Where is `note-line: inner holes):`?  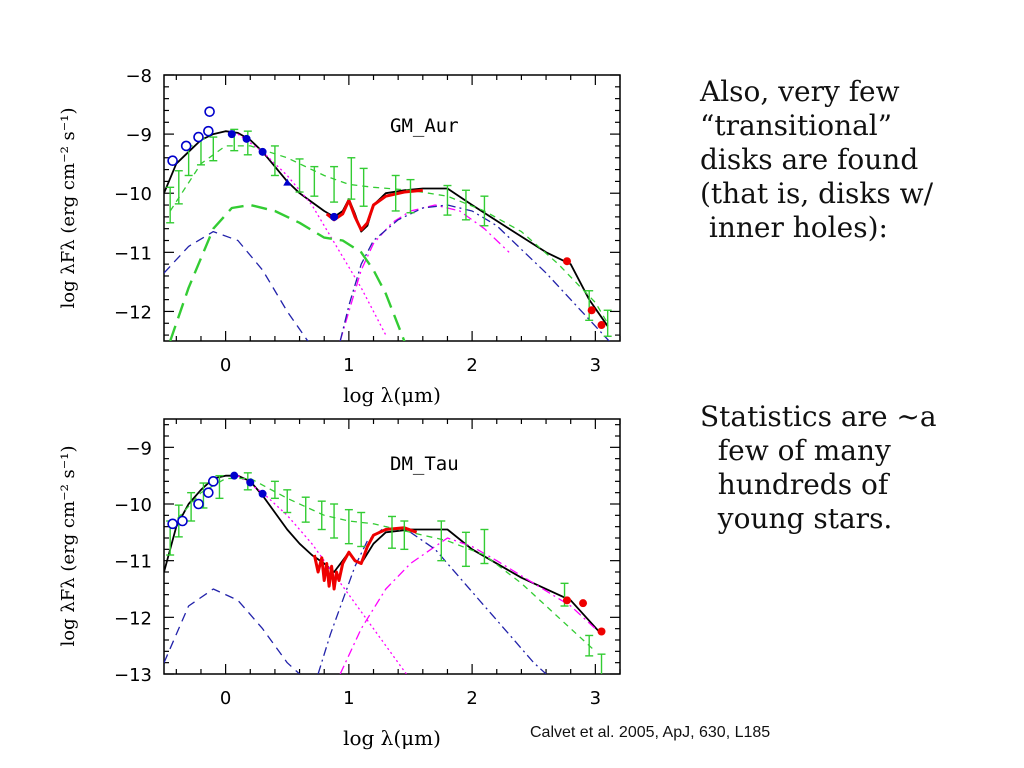
note-line: inner holes): is located at coordinates (794, 227).